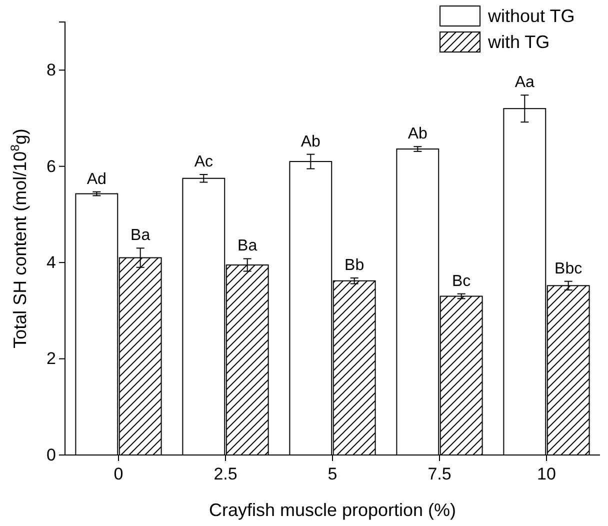  I want to click on legend-label: without TG, so click(531, 16).